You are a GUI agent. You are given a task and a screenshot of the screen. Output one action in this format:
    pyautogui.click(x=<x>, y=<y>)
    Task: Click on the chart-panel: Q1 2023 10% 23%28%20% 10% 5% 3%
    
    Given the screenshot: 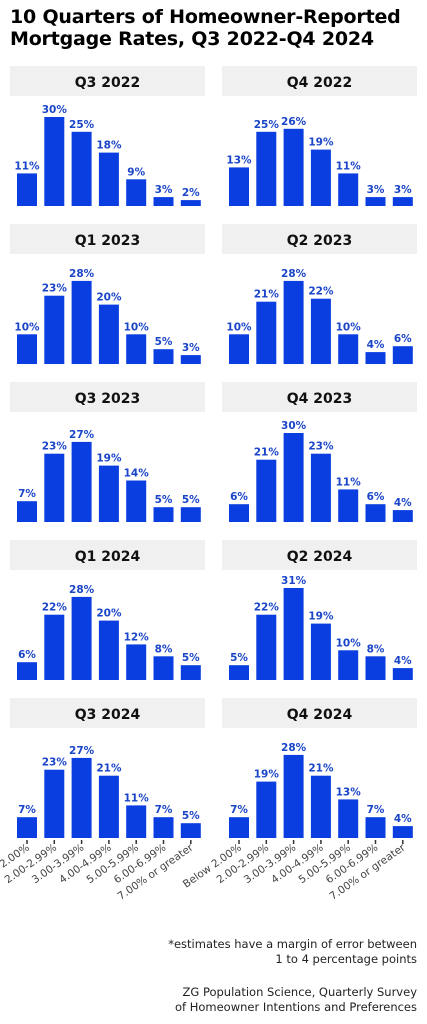 What is the action you would take?
    pyautogui.click(x=107, y=294)
    